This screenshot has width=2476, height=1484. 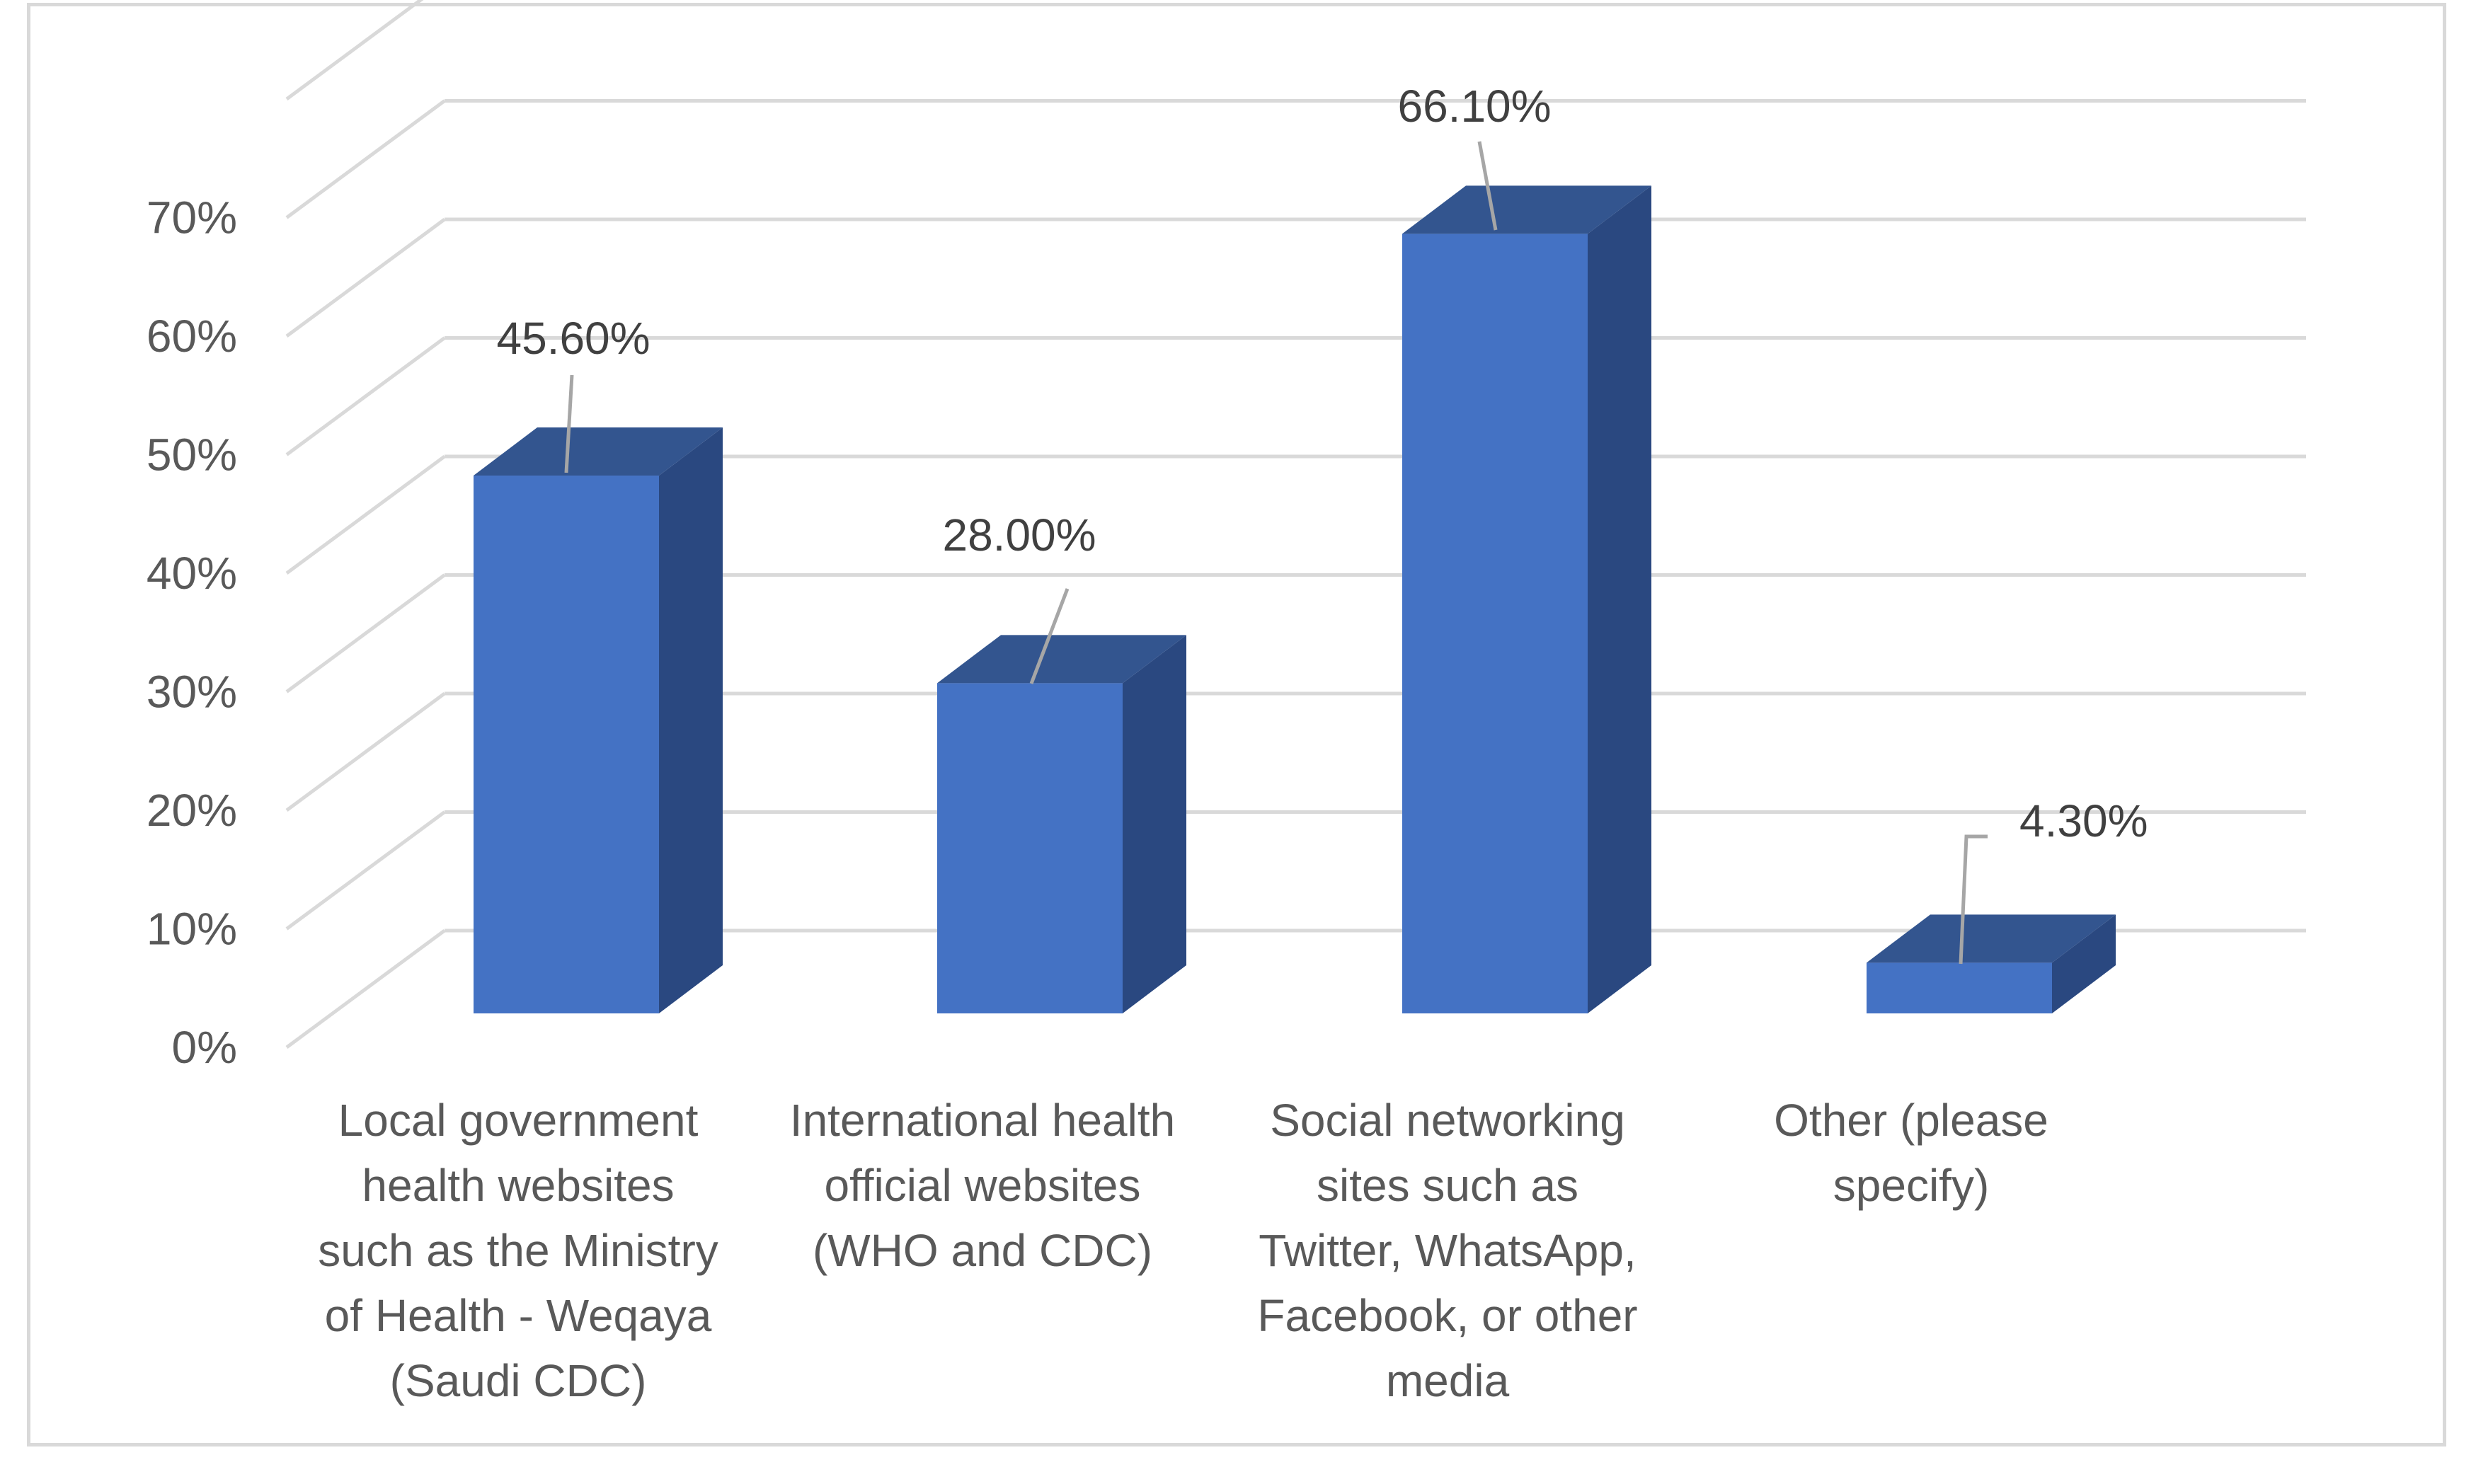 What do you see at coordinates (1447, 1185) in the screenshot?
I see `x-category-label: sites such as` at bounding box center [1447, 1185].